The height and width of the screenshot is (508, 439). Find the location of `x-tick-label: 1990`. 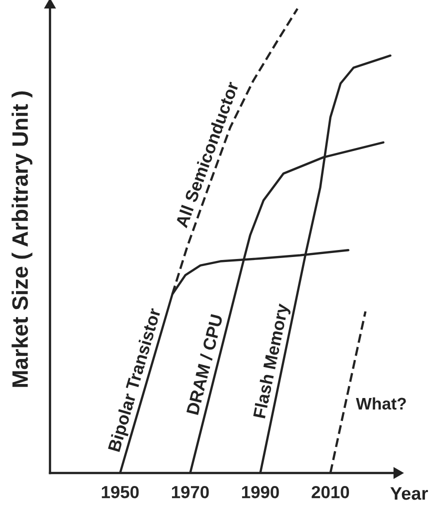

x-tick-label: 1990 is located at coordinates (260, 492).